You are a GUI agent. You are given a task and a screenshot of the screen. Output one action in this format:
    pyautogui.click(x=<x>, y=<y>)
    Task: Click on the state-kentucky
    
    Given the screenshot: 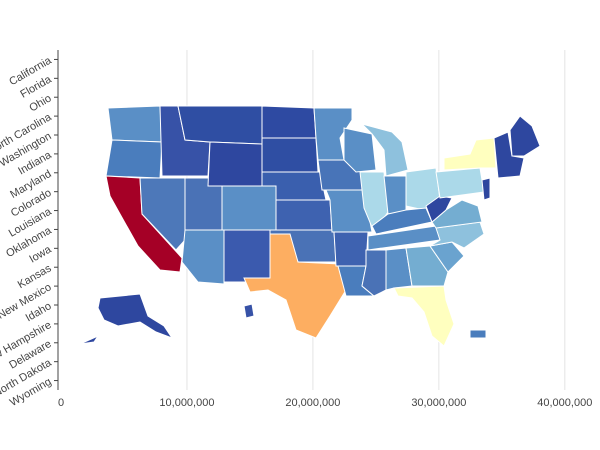 What is the action you would take?
    pyautogui.click(x=402, y=221)
    